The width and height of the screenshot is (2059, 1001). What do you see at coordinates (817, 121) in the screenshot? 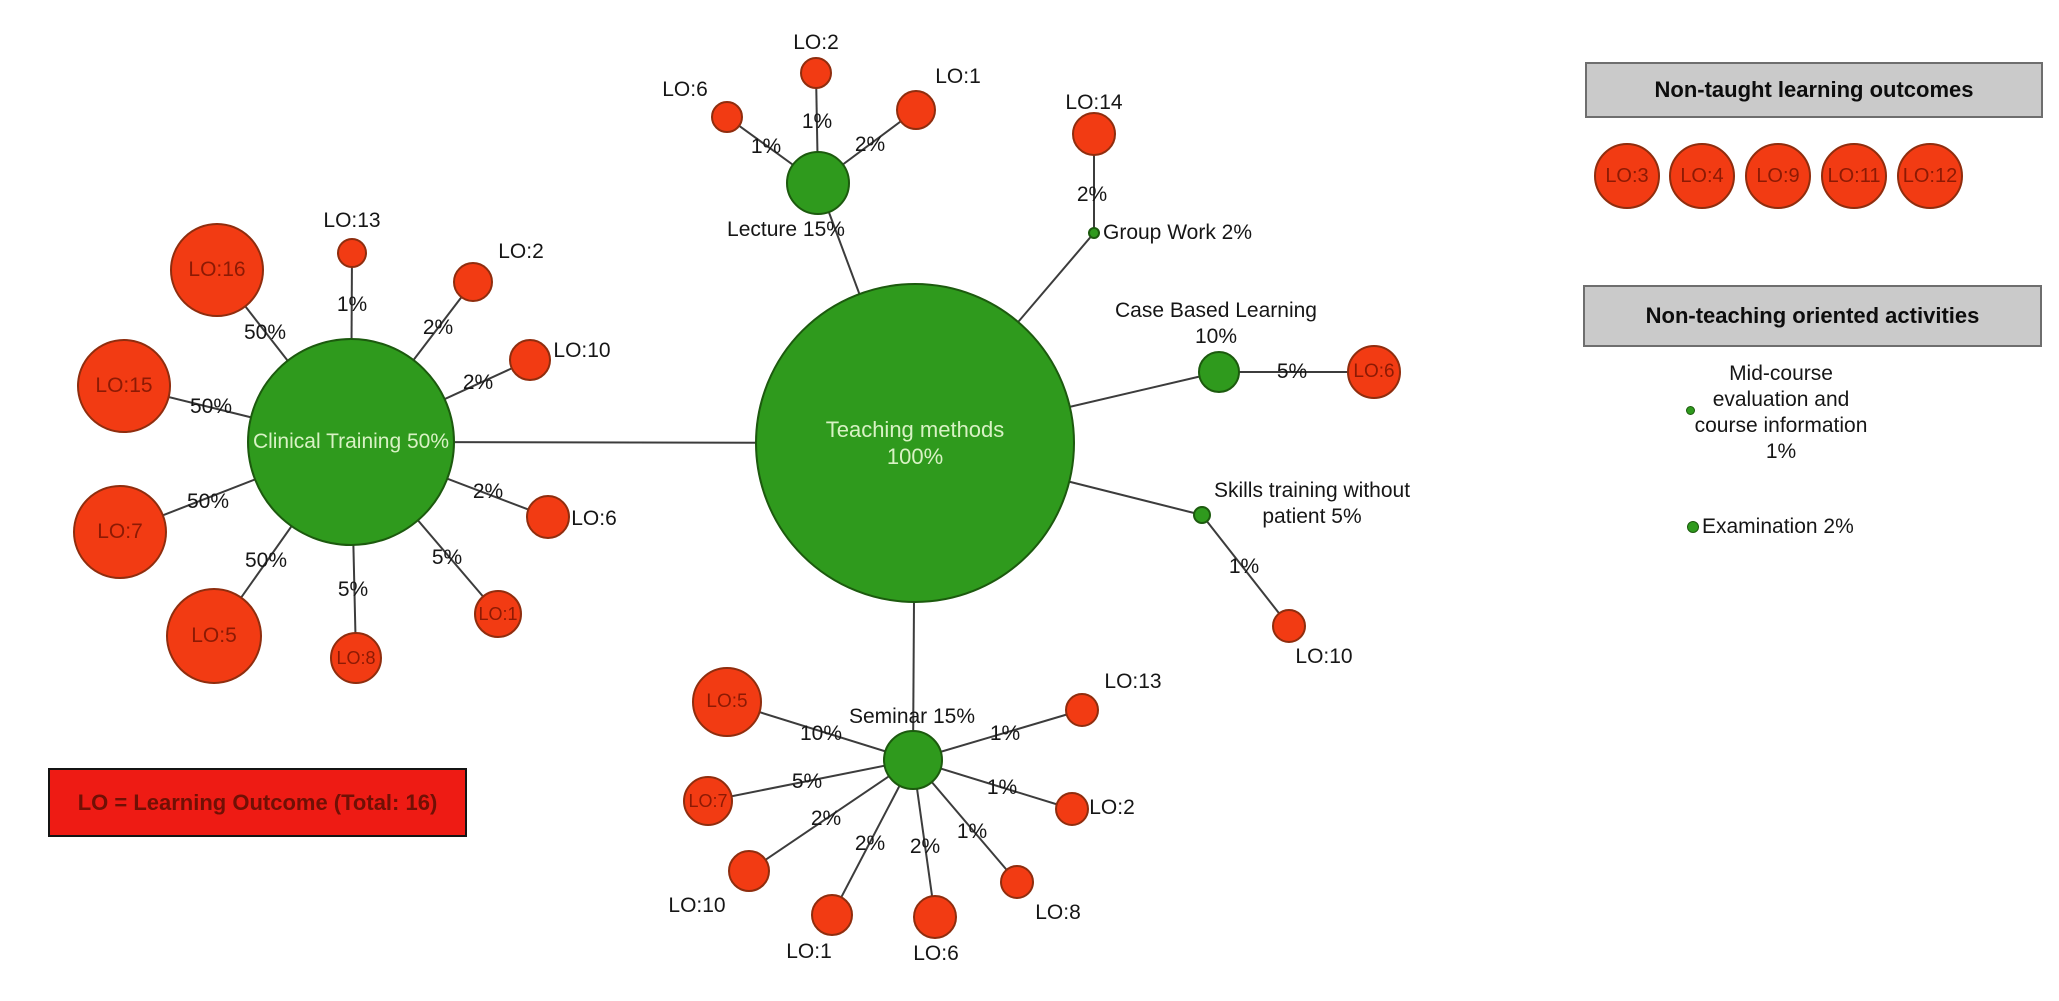
I see `pct-lecture-lo2: 1%` at bounding box center [817, 121].